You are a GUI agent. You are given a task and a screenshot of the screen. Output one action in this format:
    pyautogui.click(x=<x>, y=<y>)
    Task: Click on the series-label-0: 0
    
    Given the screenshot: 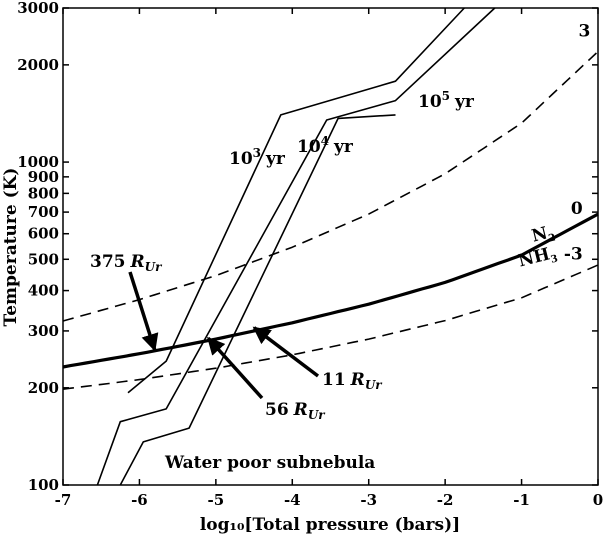 What is the action you would take?
    pyautogui.click(x=577, y=209)
    